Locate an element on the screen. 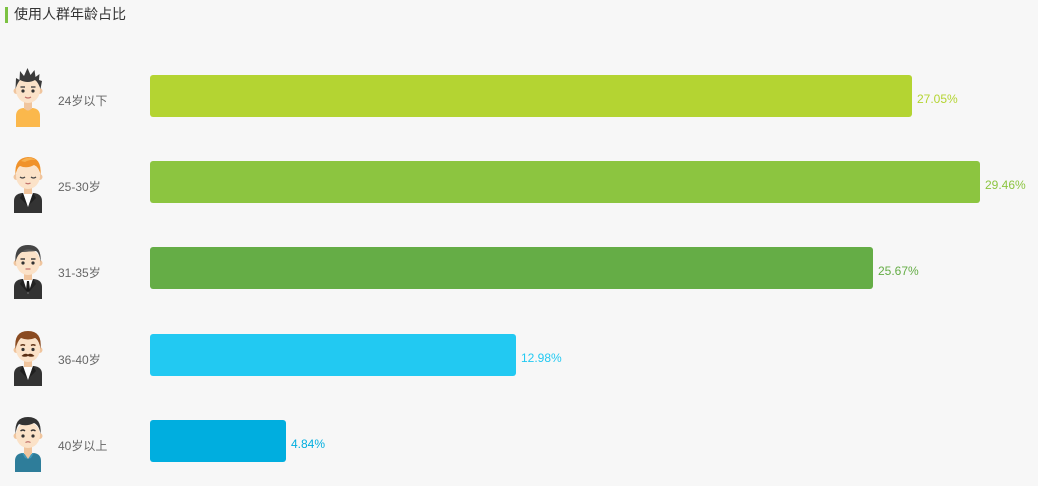  data-label-36-40: 12.98% is located at coordinates (541, 358).